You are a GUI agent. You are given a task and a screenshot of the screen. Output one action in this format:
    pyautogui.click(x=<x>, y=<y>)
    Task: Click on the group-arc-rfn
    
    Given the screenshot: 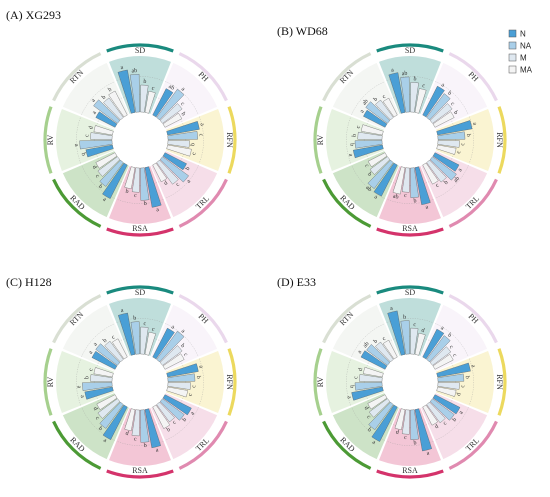 What is the action you would take?
    pyautogui.click(x=232, y=382)
    